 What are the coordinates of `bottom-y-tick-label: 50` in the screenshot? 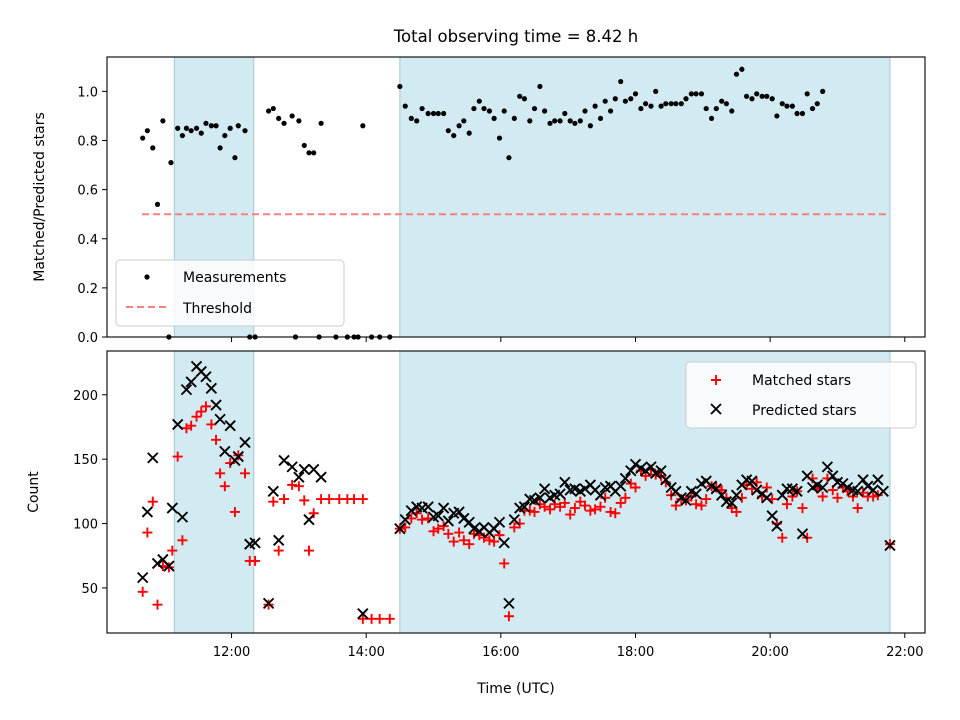 It's located at (89, 589).